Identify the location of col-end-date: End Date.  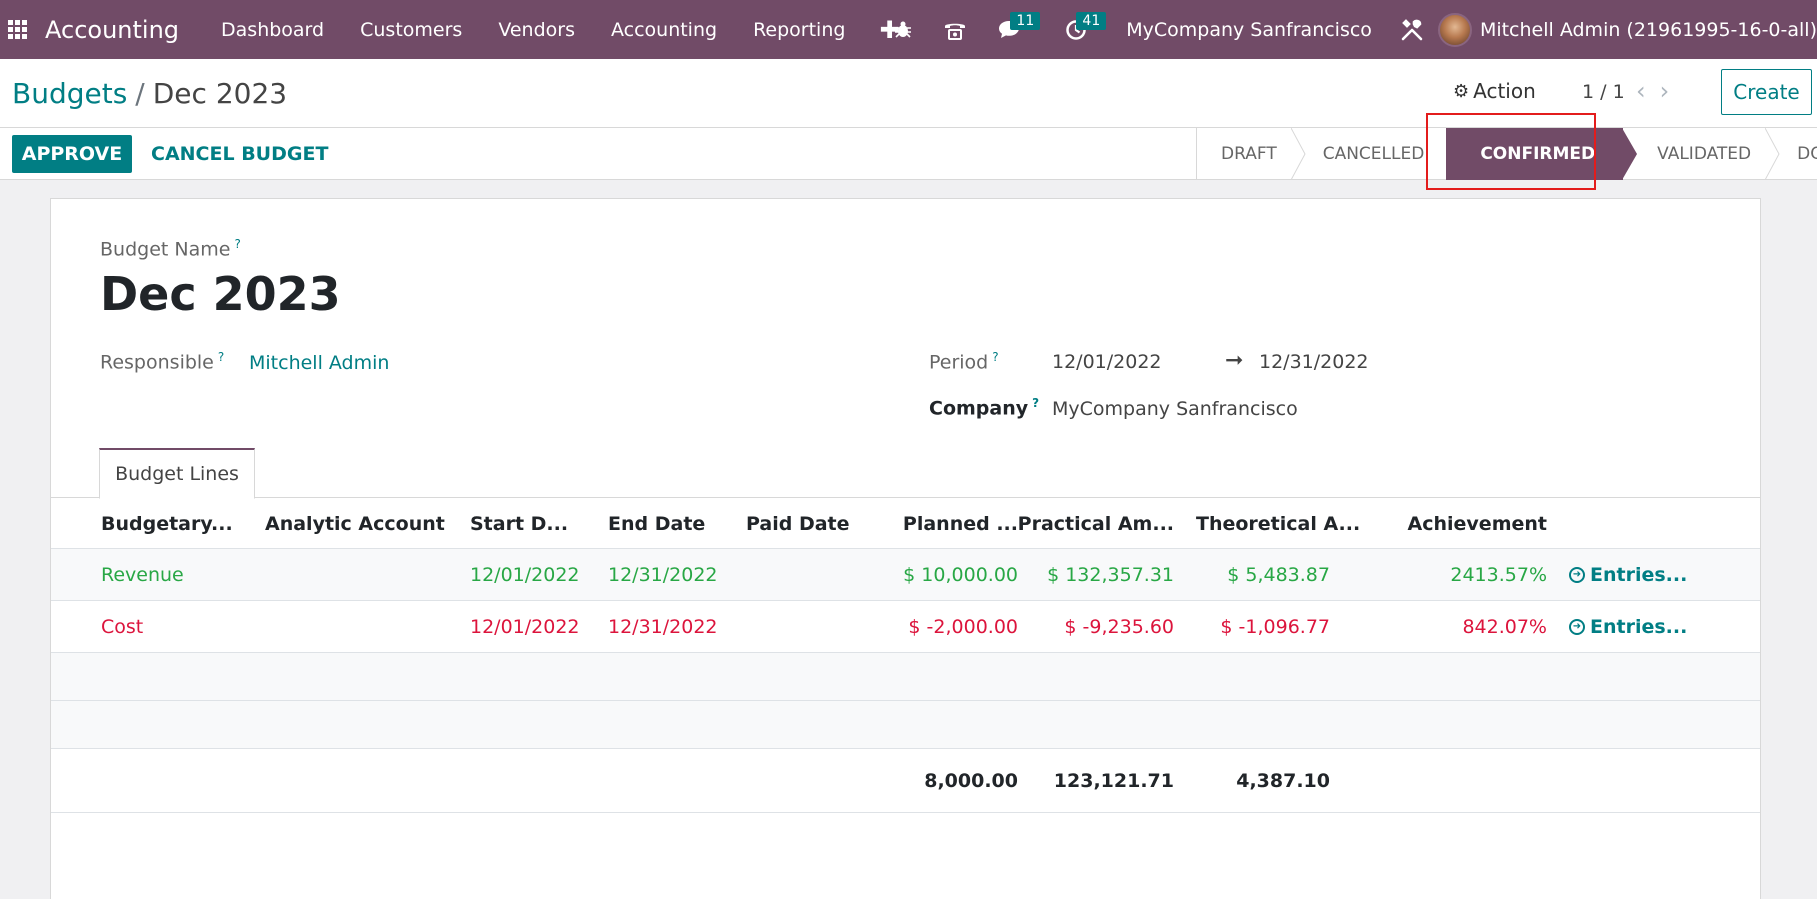
(657, 524).